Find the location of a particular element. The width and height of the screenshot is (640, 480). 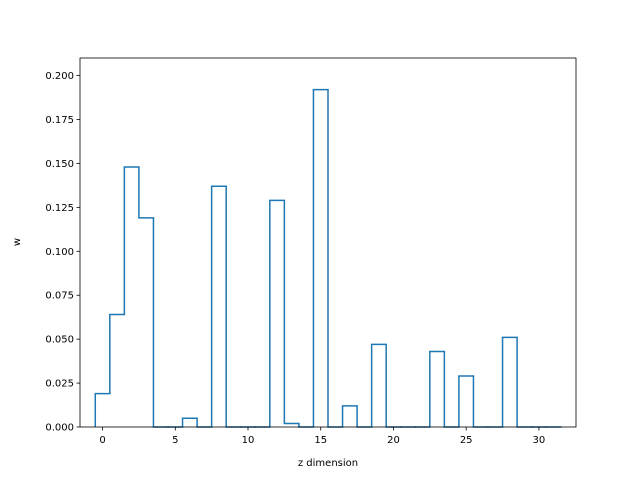

y-tick-label: 0.175 is located at coordinates (59, 120).